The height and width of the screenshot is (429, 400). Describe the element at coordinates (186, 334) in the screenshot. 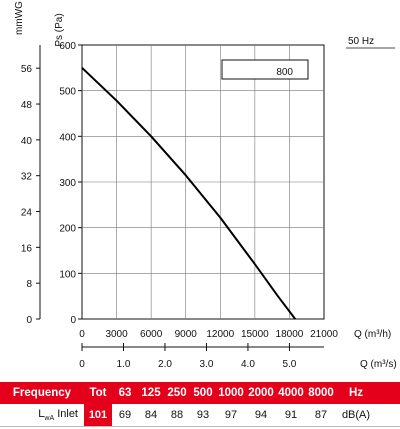

I see `q-m3h-tick-label: 9000` at that location.